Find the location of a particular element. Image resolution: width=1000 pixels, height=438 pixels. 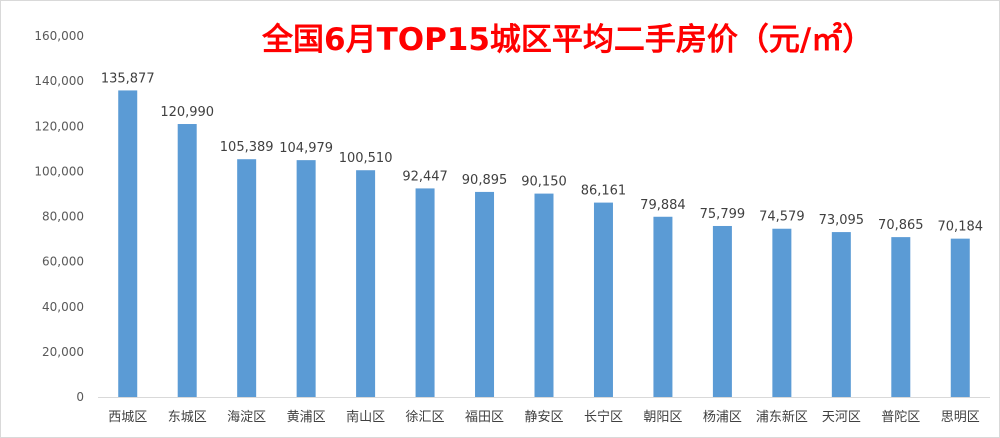

x-tick-label: 徐汇区 is located at coordinates (425, 417).